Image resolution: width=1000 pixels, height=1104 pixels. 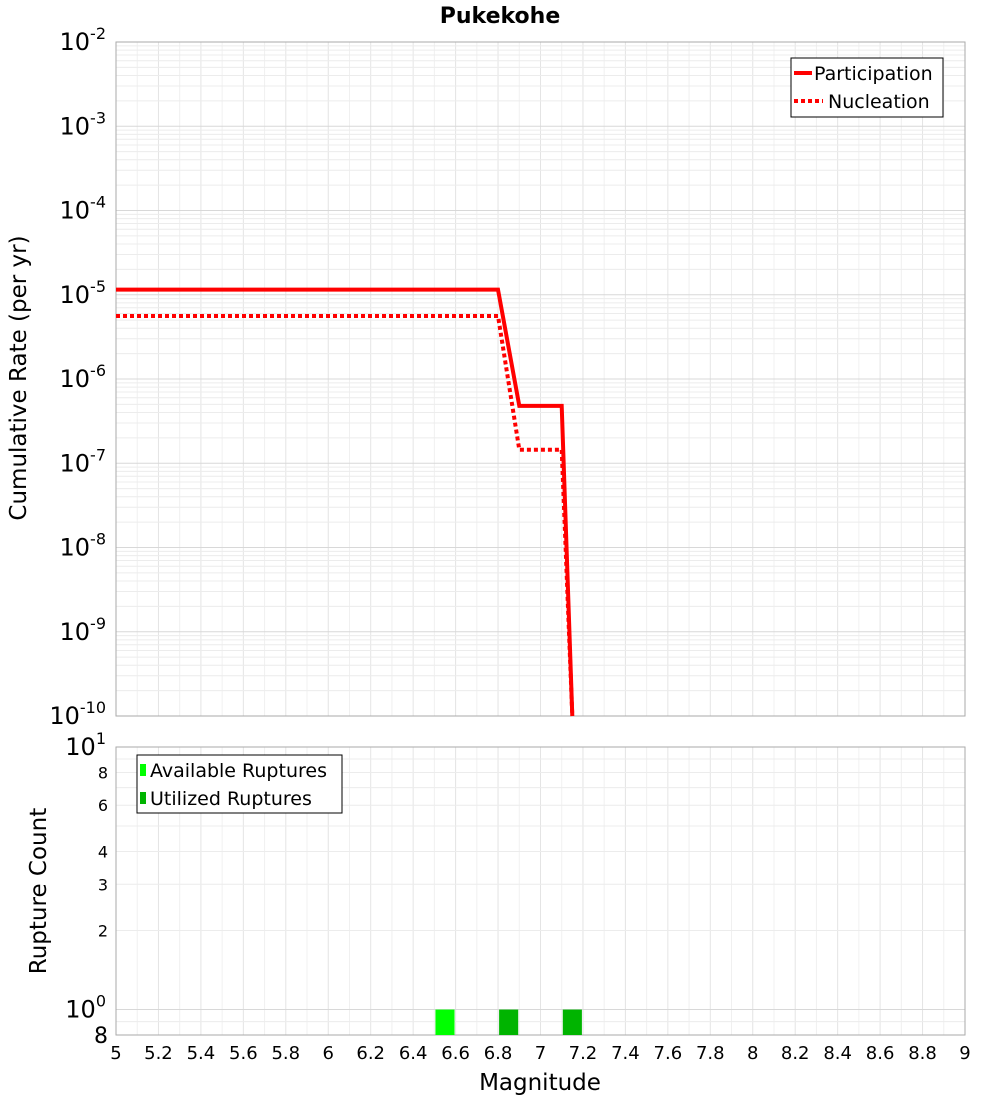 I want to click on y-tick-label: 10⁻³, so click(x=83, y=124).